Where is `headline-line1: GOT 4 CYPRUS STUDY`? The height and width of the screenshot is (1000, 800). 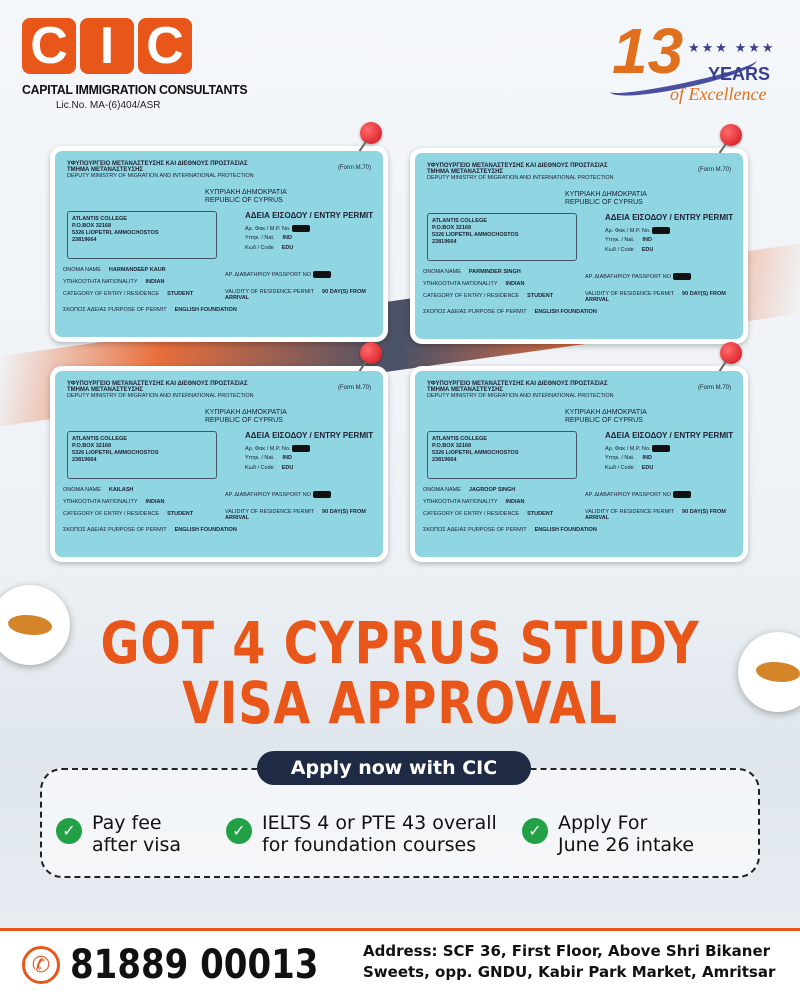 headline-line1: GOT 4 CYPRUS STUDY is located at coordinates (400, 643).